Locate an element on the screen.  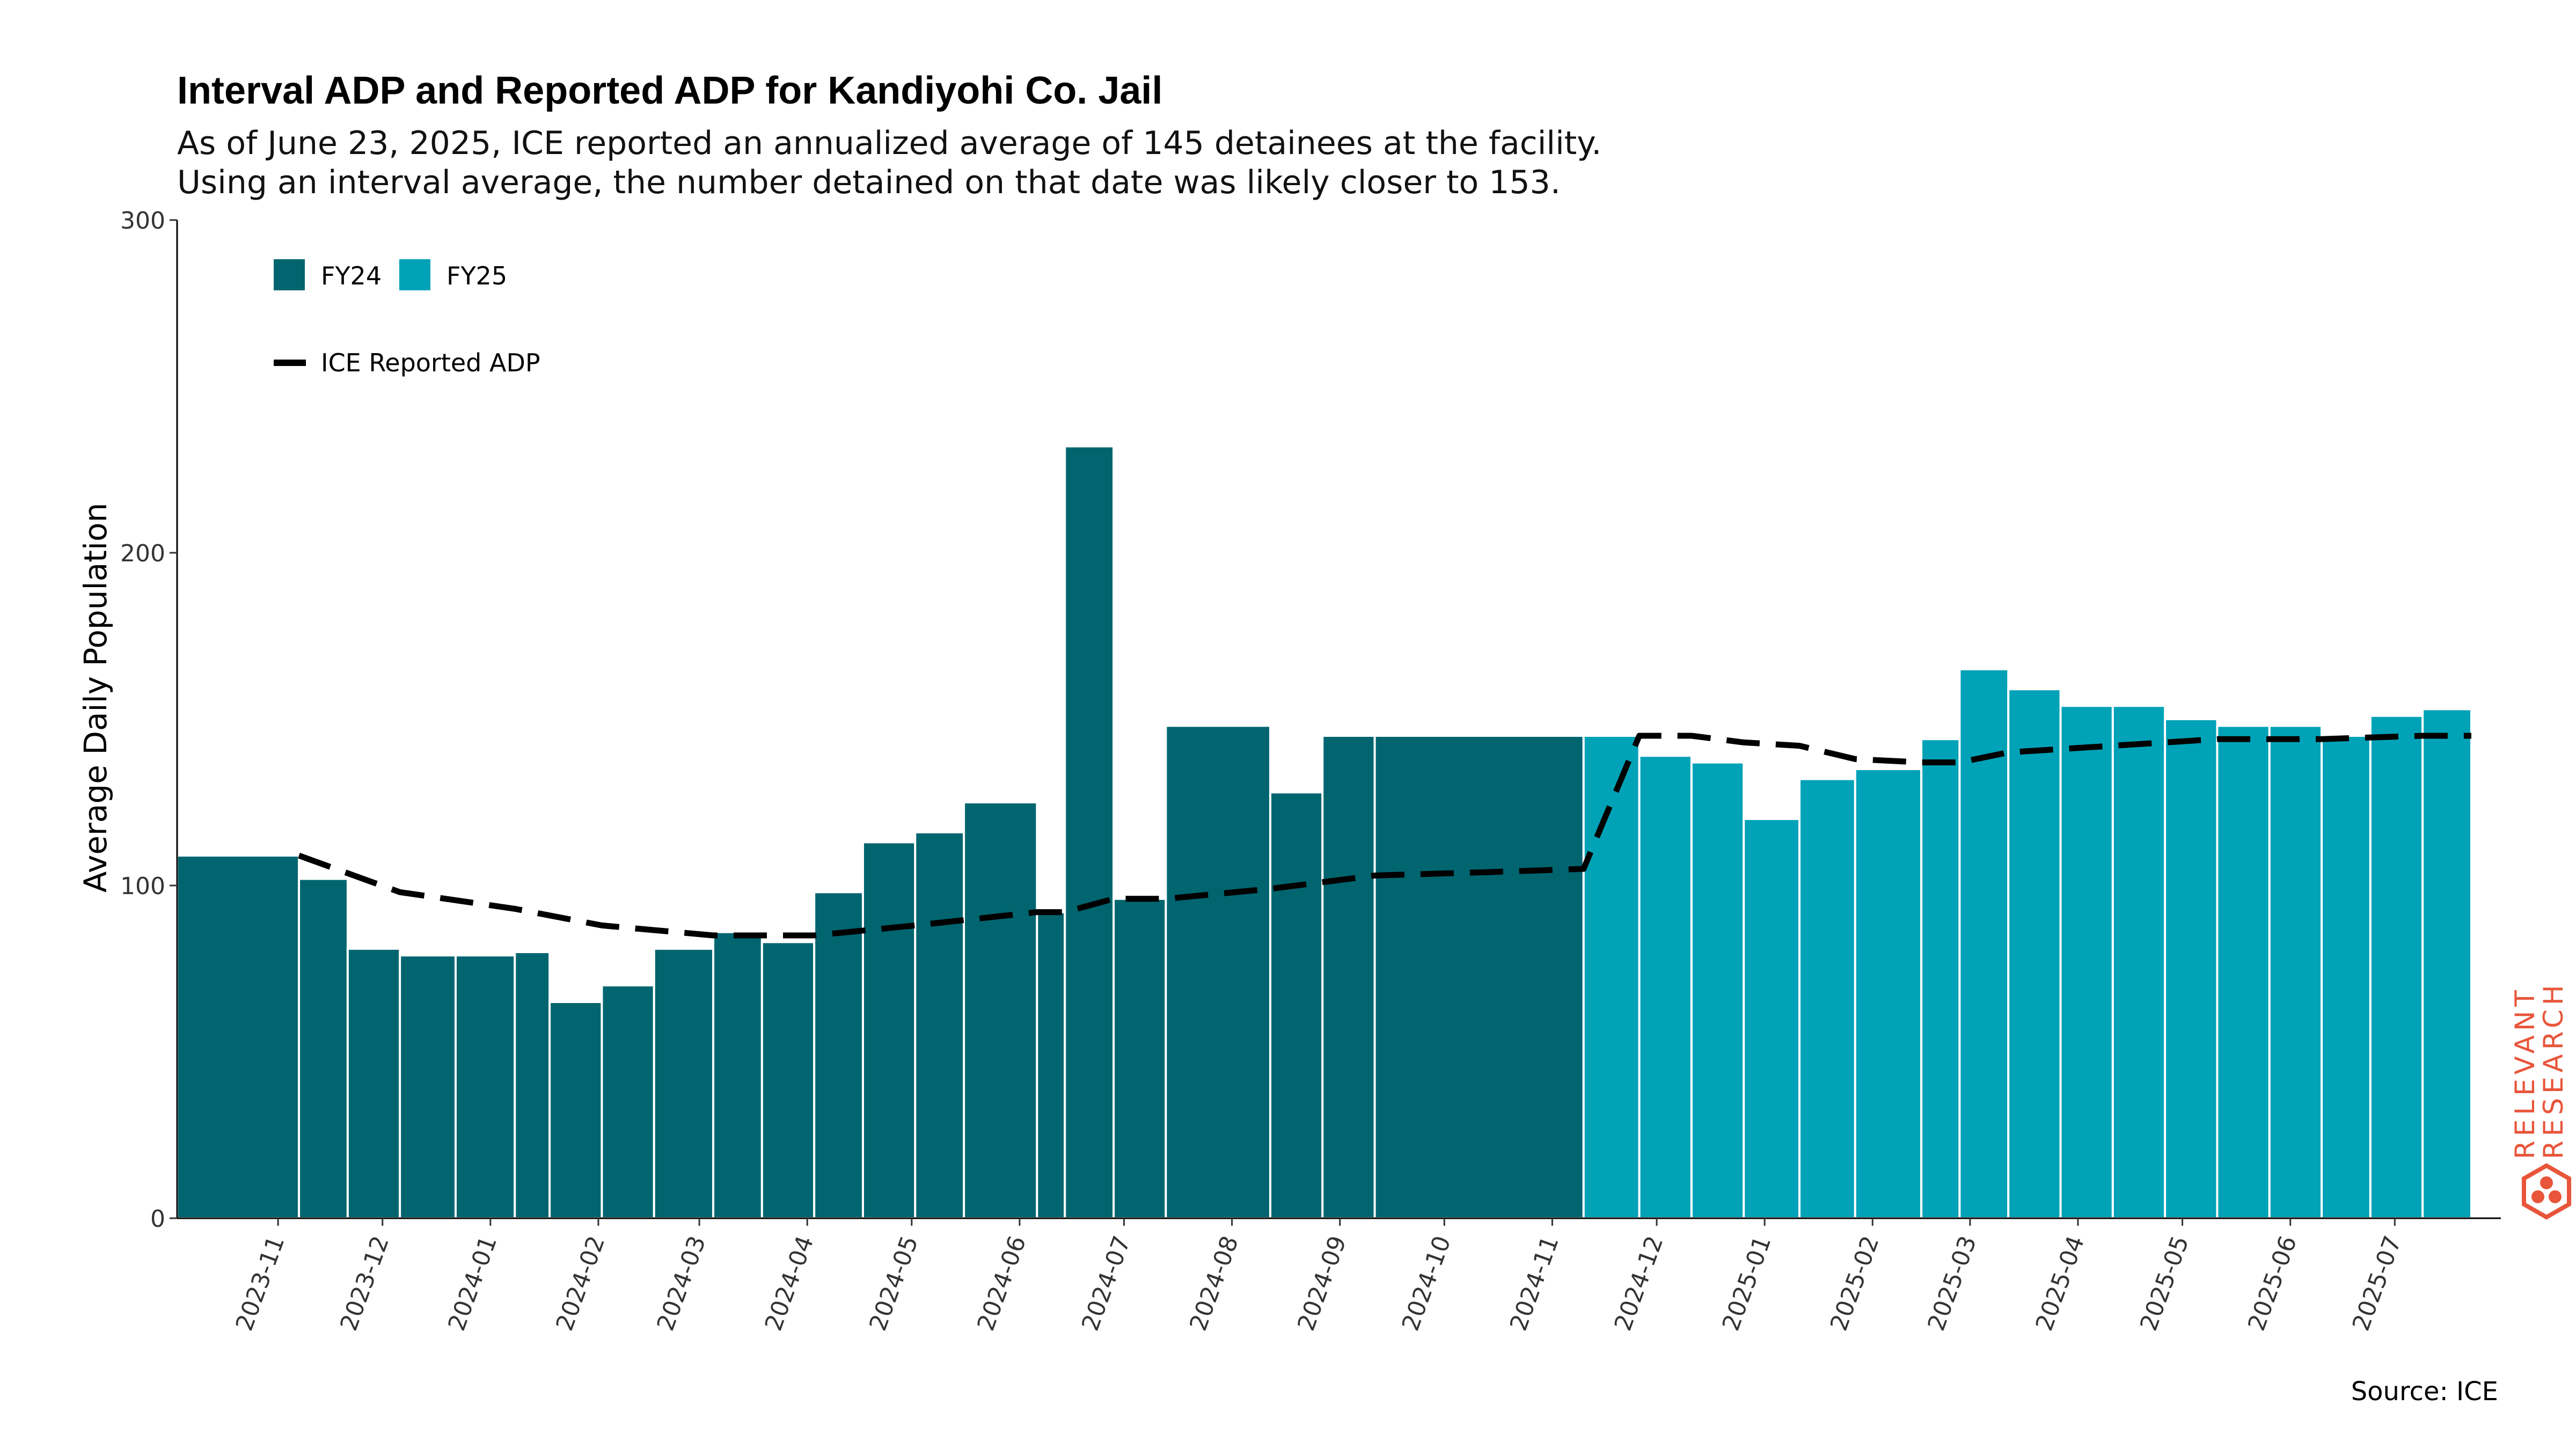
ice-reported-adp-line is located at coordinates (1384, 836).